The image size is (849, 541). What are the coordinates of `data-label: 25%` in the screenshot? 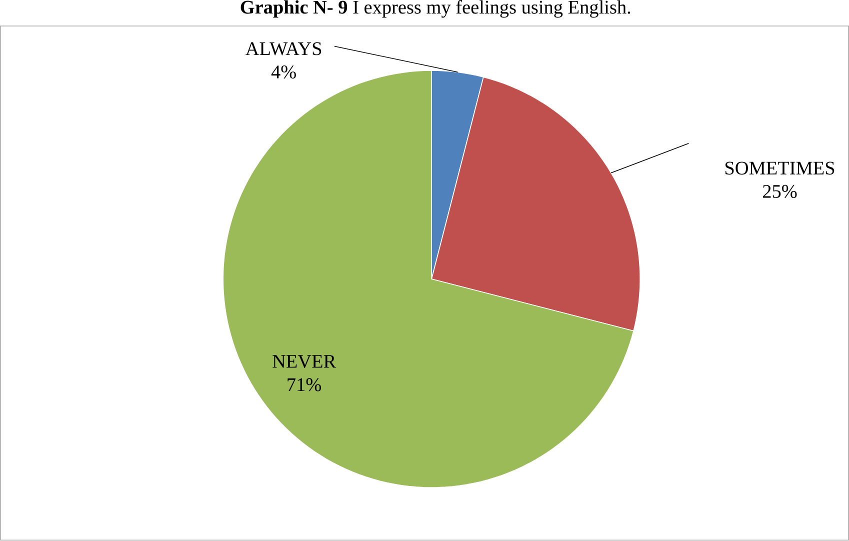 It's located at (779, 191).